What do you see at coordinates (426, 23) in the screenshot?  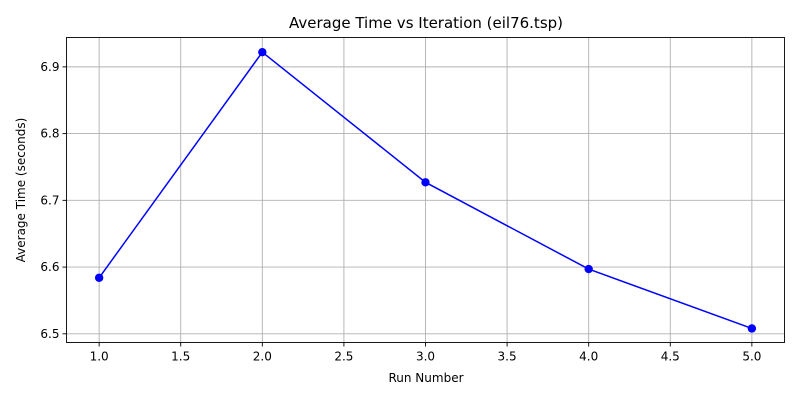 I see `chart-title: Average Time vs Iteration (eil76.tsp)` at bounding box center [426, 23].